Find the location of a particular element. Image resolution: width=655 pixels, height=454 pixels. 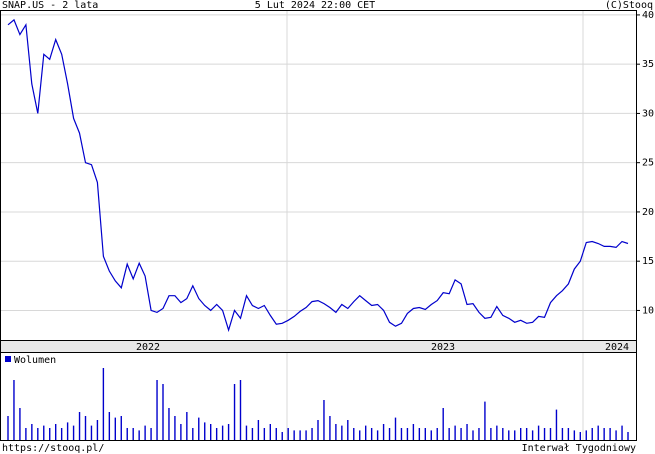

year-band is located at coordinates (318, 346).